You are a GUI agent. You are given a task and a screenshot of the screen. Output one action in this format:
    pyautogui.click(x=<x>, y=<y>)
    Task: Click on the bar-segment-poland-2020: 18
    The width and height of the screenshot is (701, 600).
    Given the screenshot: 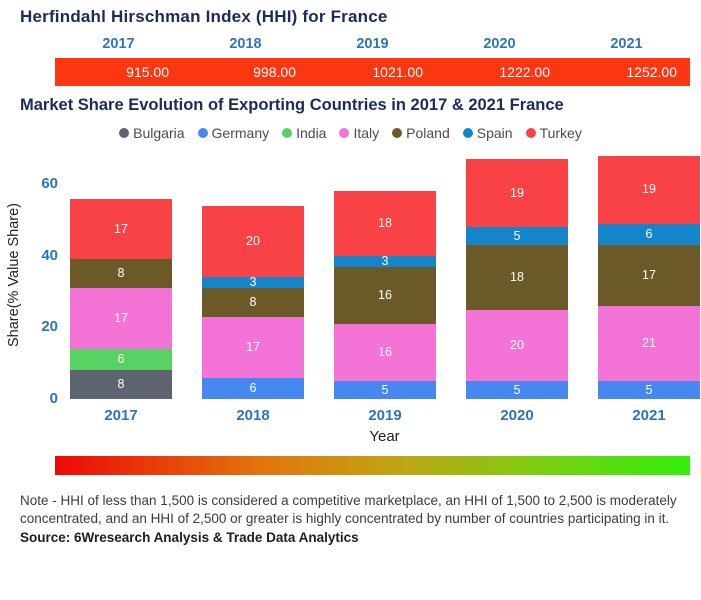 What is the action you would take?
    pyautogui.click(x=517, y=277)
    